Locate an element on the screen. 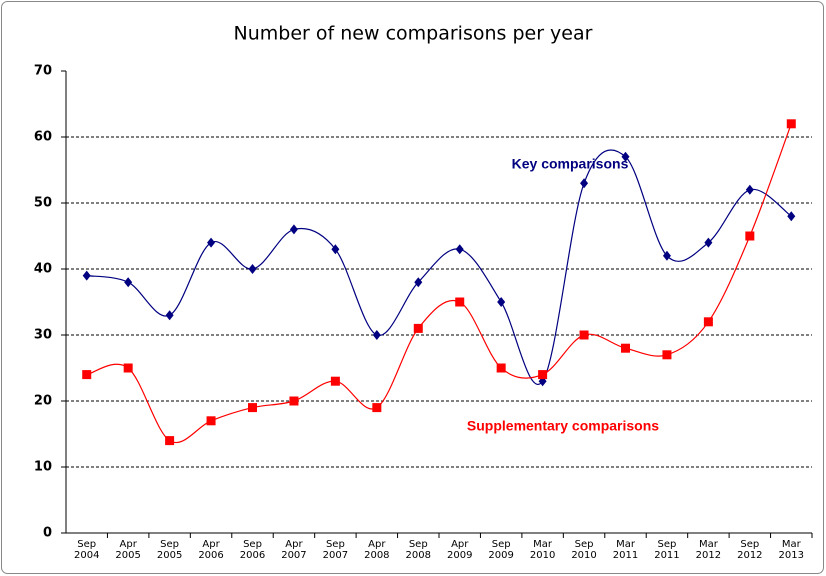 This screenshot has width=826, height=576. y-tick-label: 30 is located at coordinates (43, 335).